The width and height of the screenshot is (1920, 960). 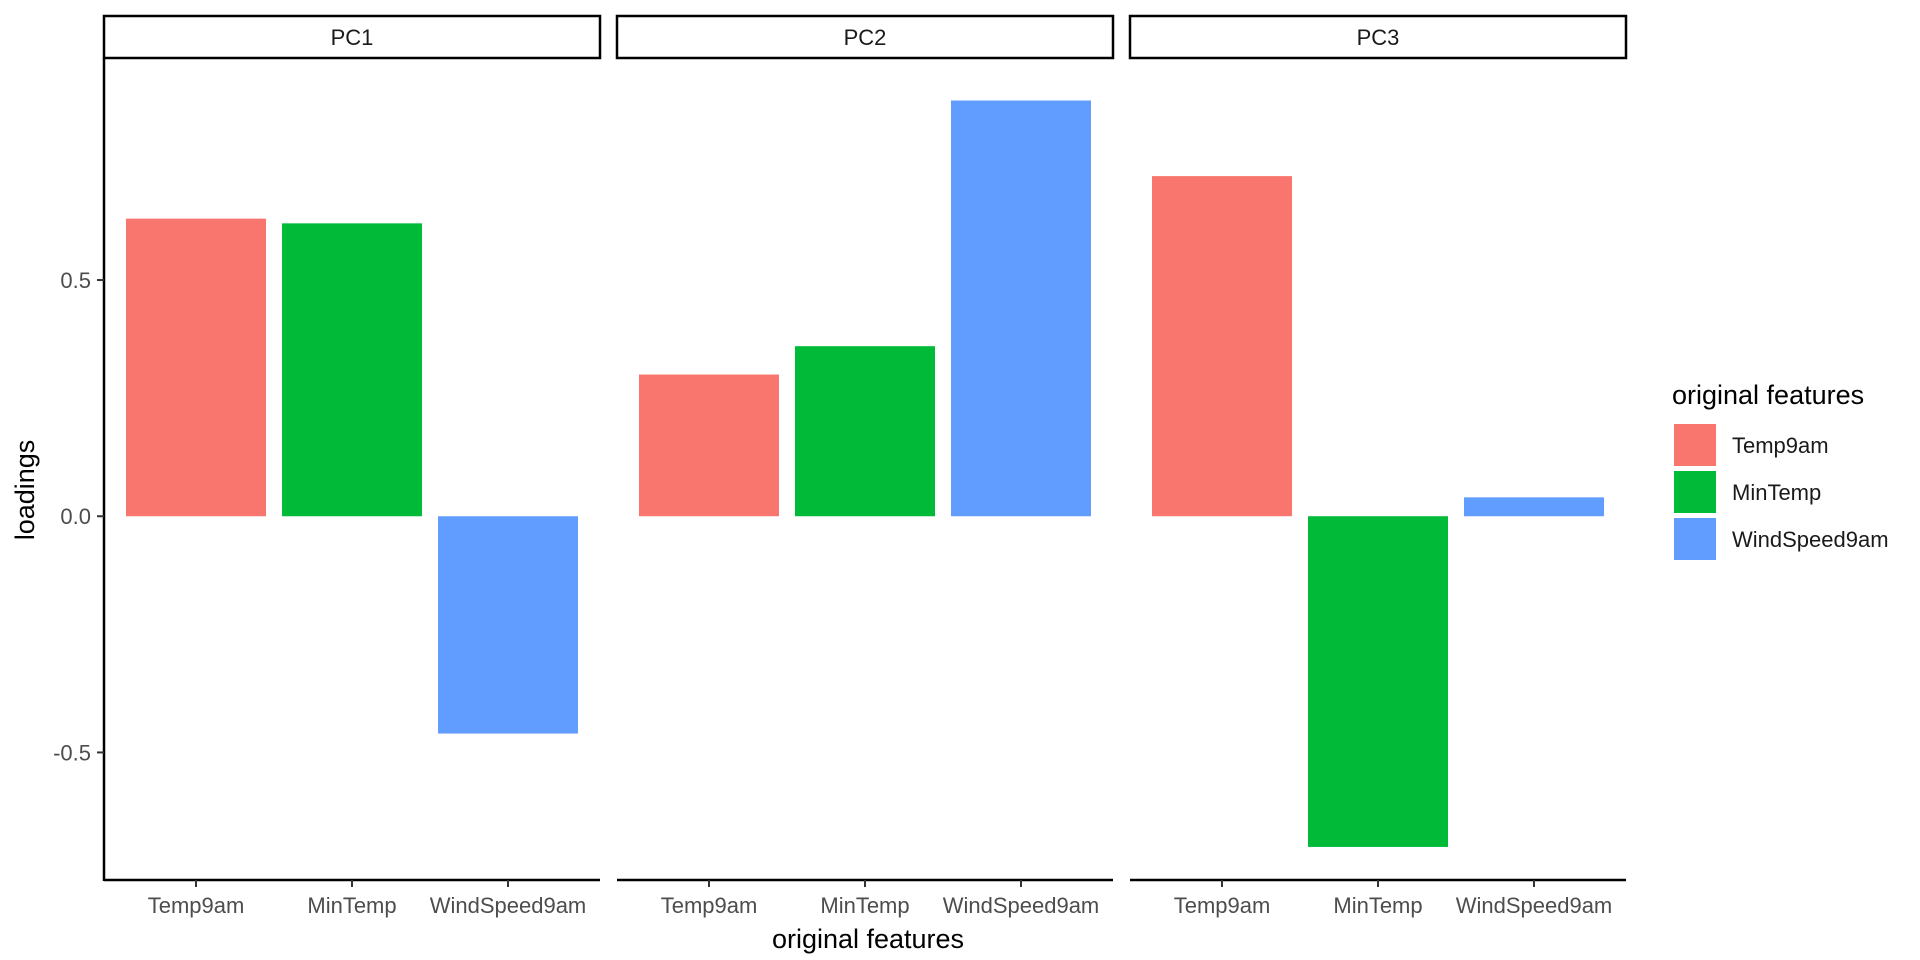 What do you see at coordinates (1378, 681) in the screenshot?
I see `bar-pc3-mintemp` at bounding box center [1378, 681].